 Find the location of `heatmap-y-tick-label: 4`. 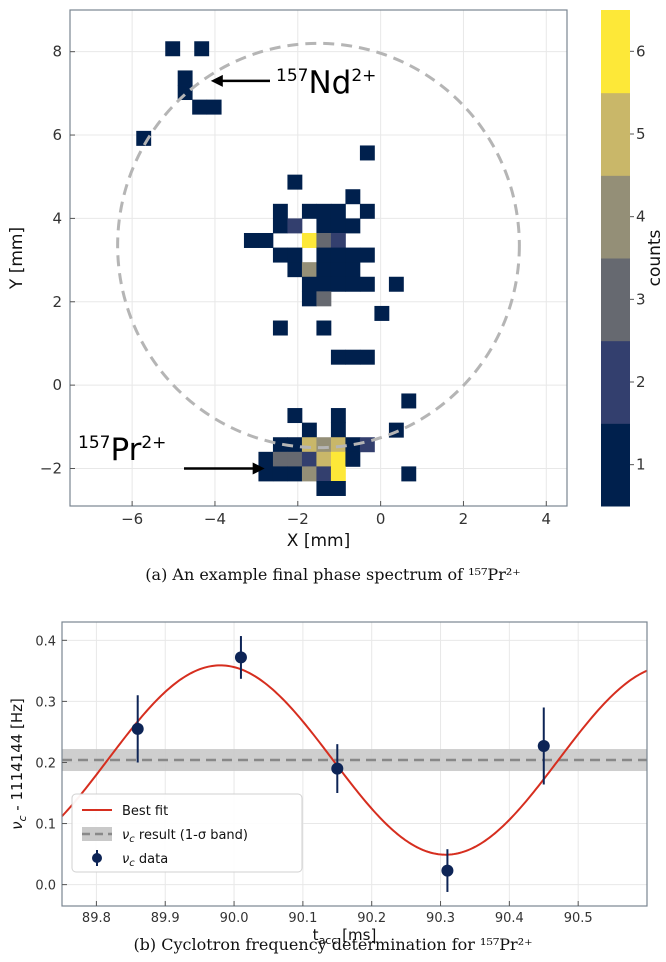

heatmap-y-tick-label: 4 is located at coordinates (57, 218).